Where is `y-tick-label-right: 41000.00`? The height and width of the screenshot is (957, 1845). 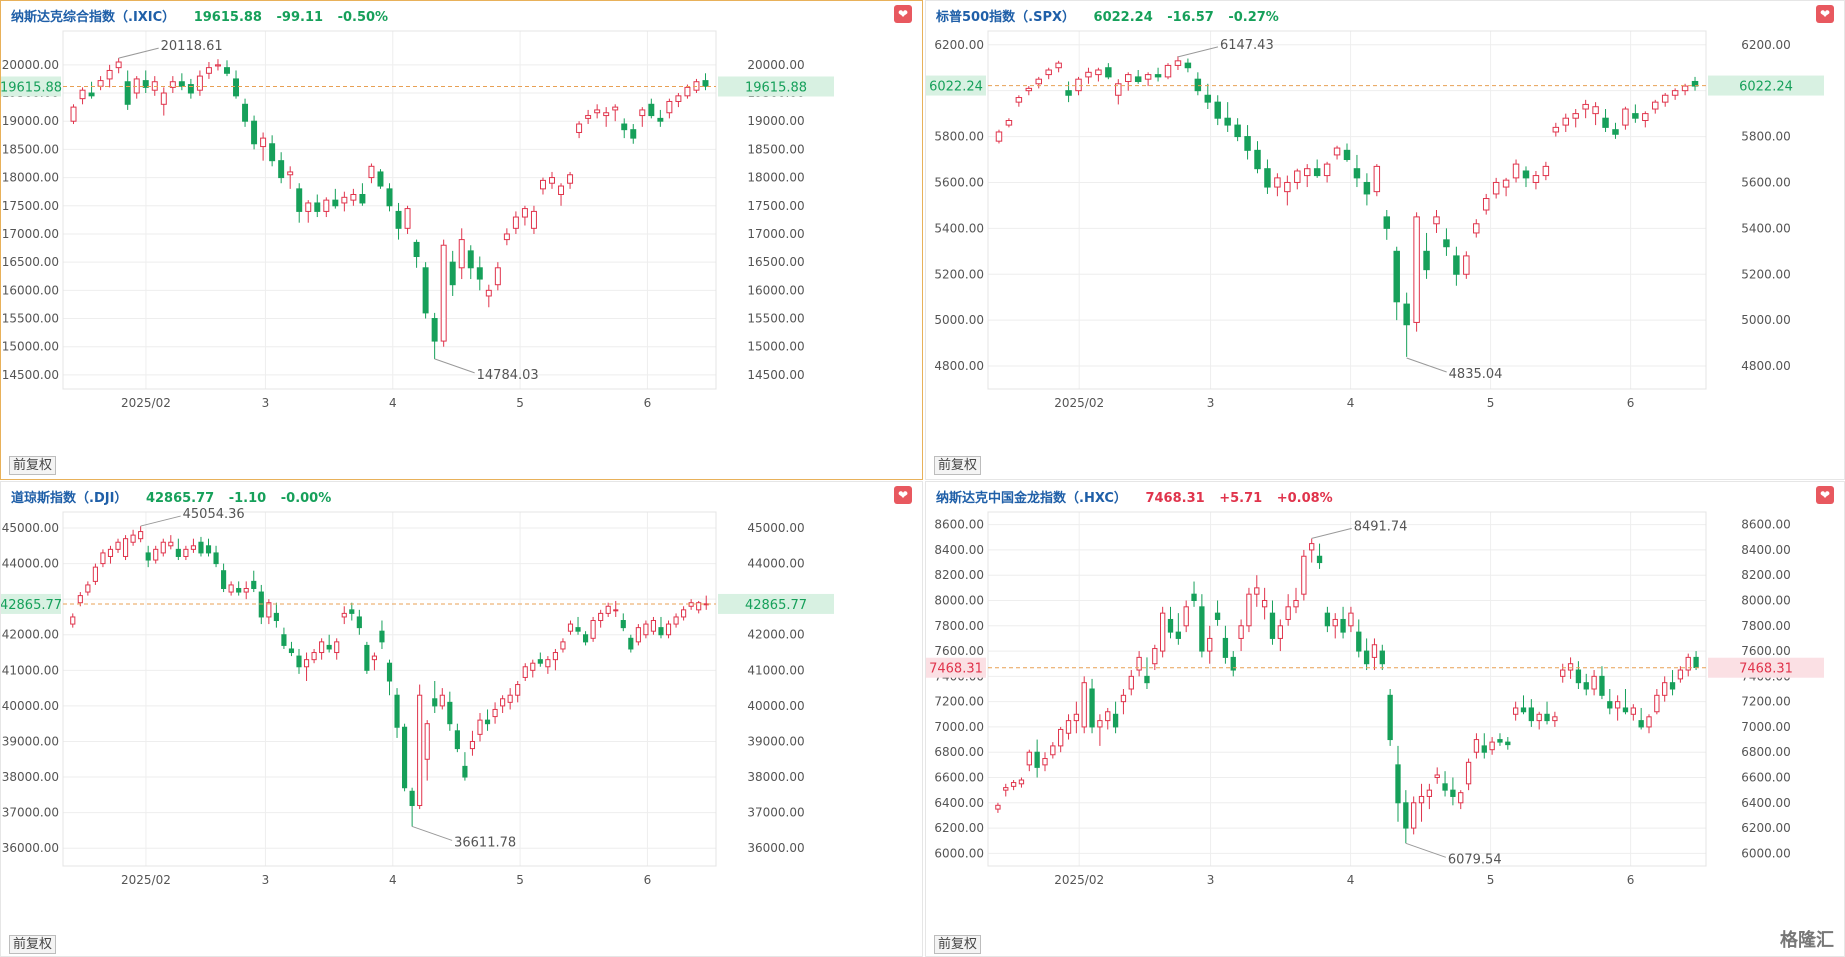 y-tick-label-right: 41000.00 is located at coordinates (775, 670).